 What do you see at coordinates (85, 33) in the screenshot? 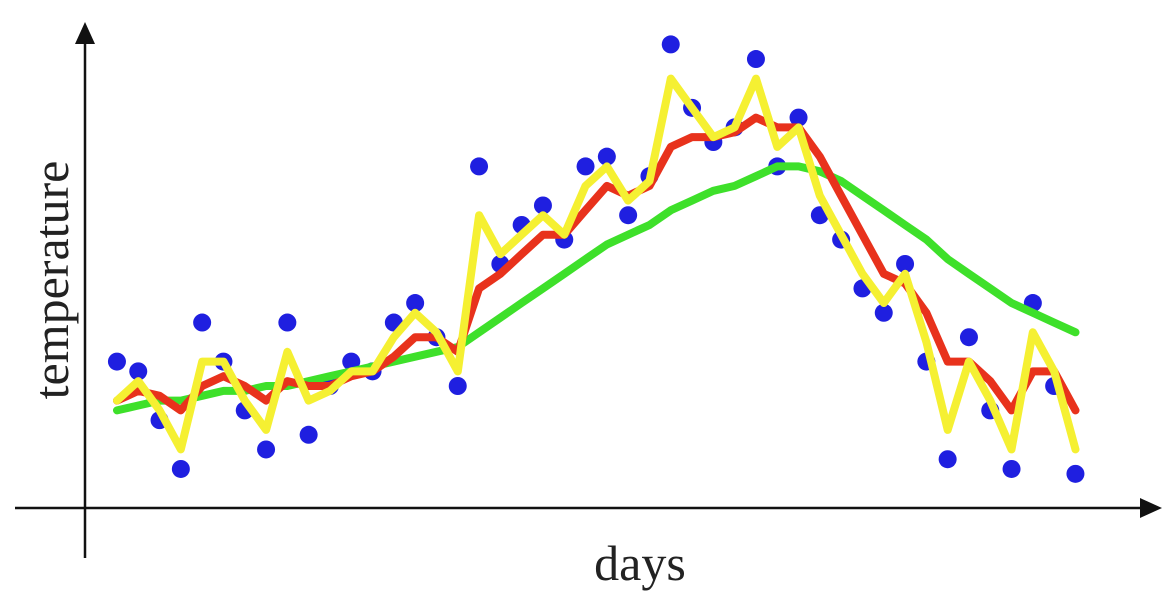
I see `y-axis-arrow` at bounding box center [85, 33].